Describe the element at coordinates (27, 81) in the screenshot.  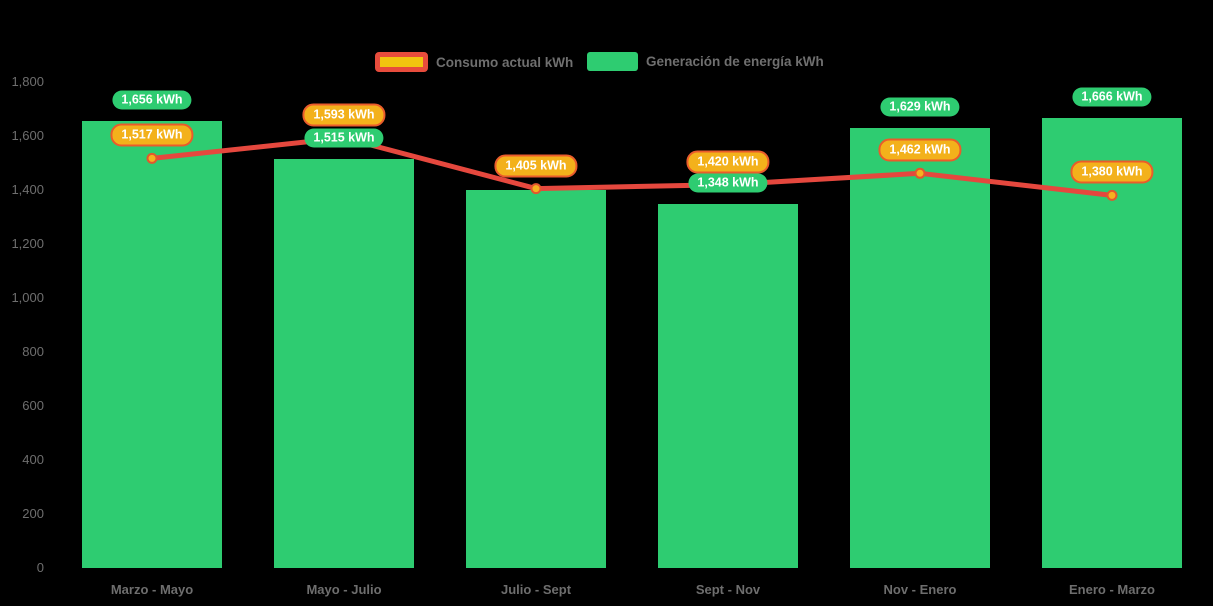
I see `y-axis-tick-label: 1,800` at that location.